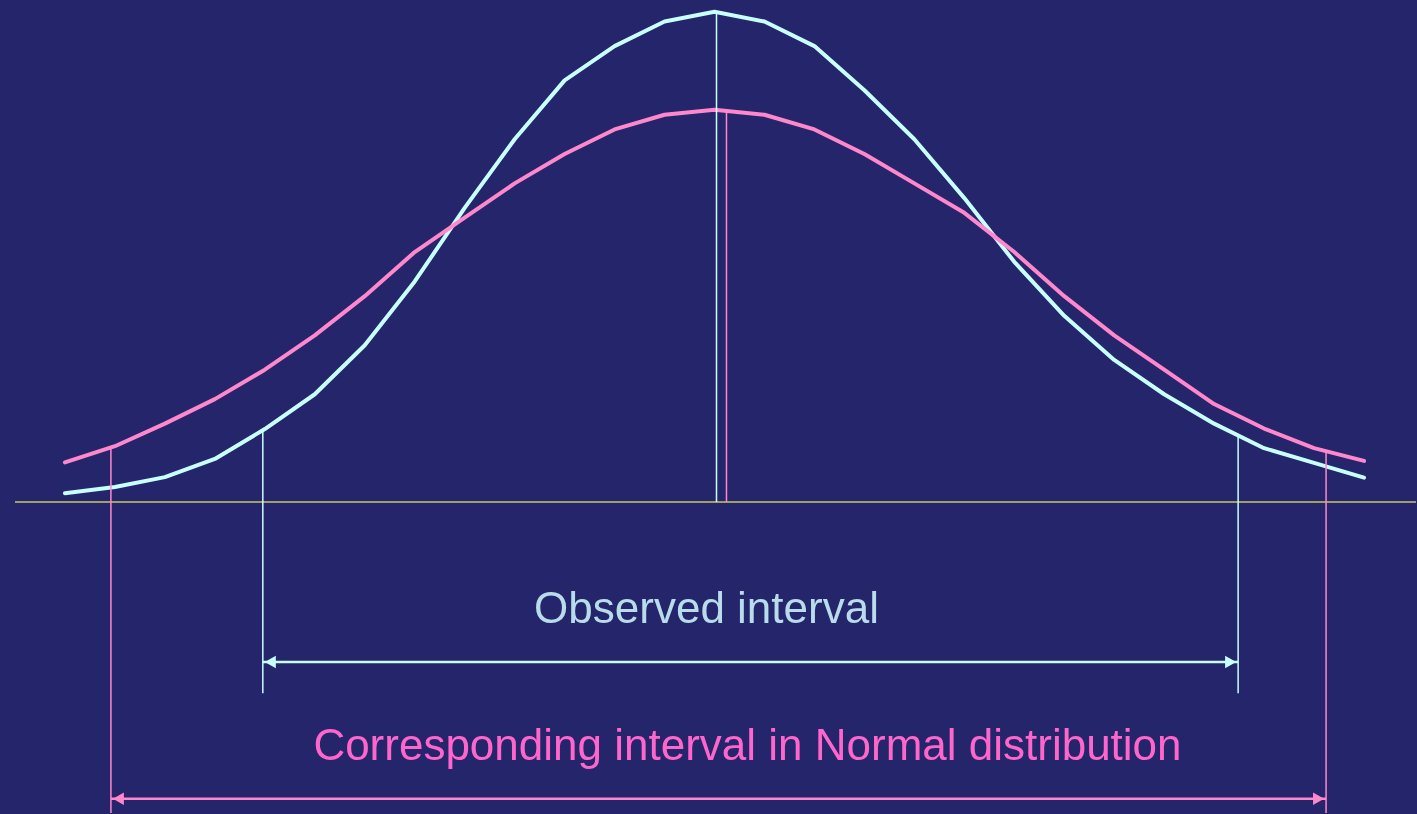 The width and height of the screenshot is (1417, 814). Describe the element at coordinates (747, 745) in the screenshot. I see `text: Corresponding interval in Normal distribution` at that location.